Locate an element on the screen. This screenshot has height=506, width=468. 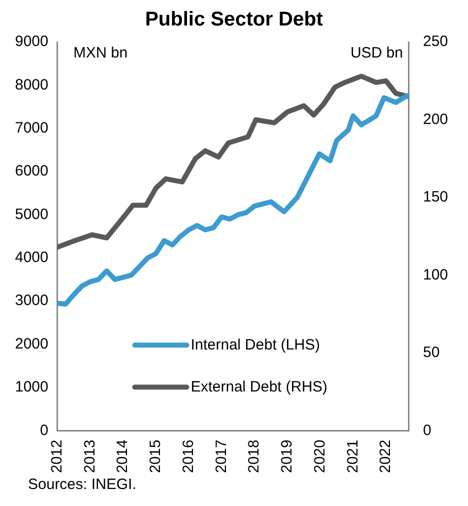
x-tick-label: 2019 is located at coordinates (287, 457).